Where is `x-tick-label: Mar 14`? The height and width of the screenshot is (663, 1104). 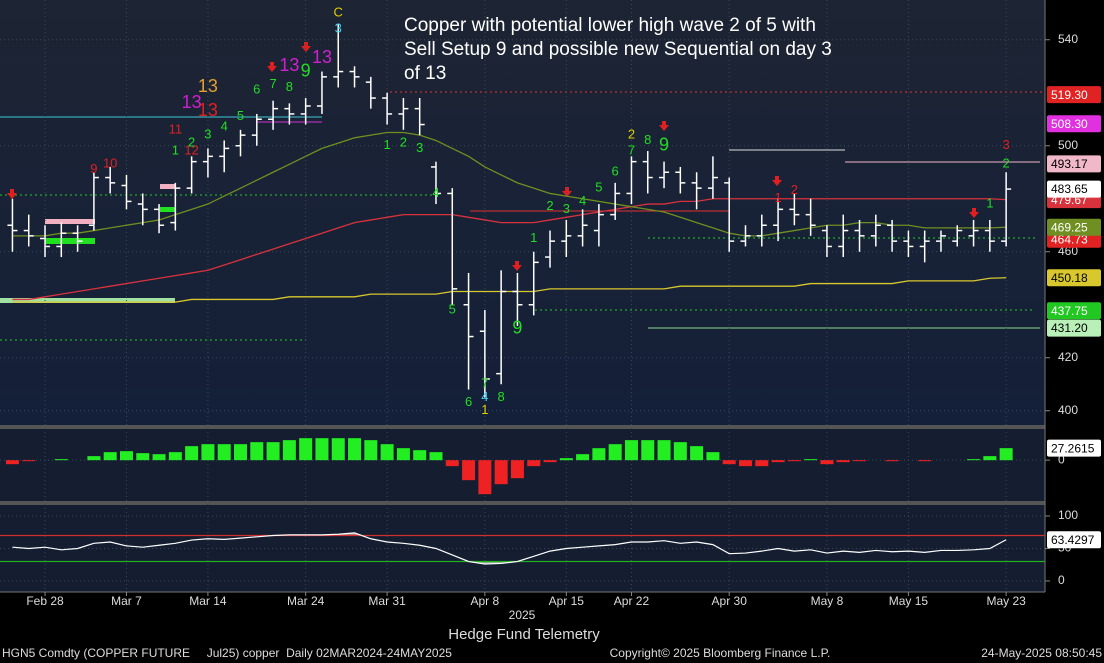 x-tick-label: Mar 14 is located at coordinates (208, 601).